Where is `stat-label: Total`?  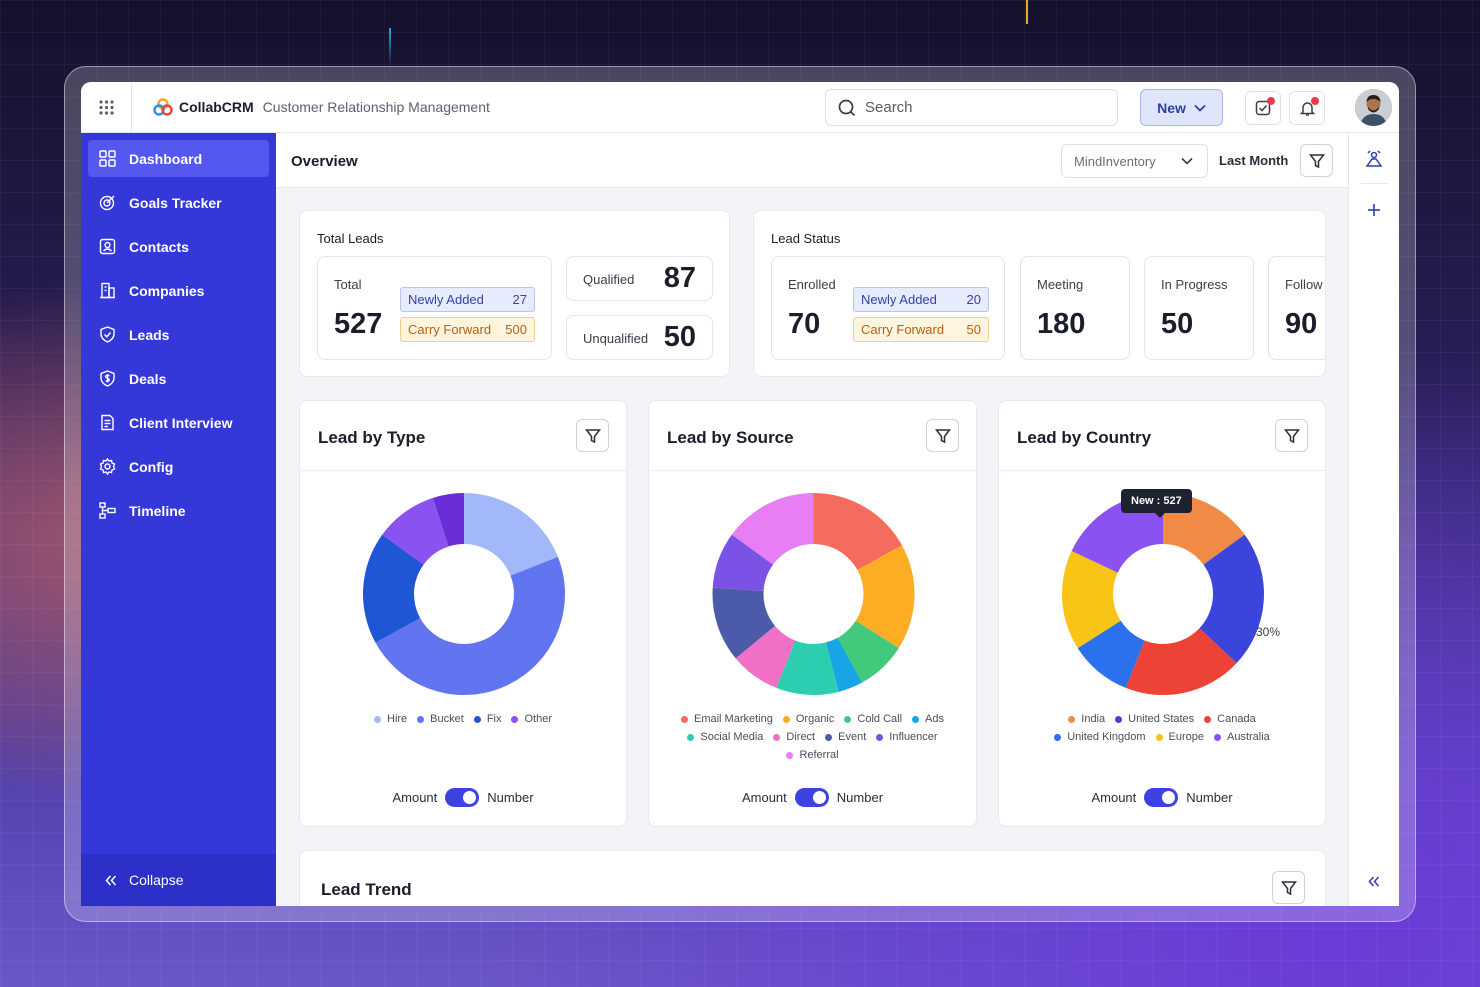 stat-label: Total is located at coordinates (348, 284).